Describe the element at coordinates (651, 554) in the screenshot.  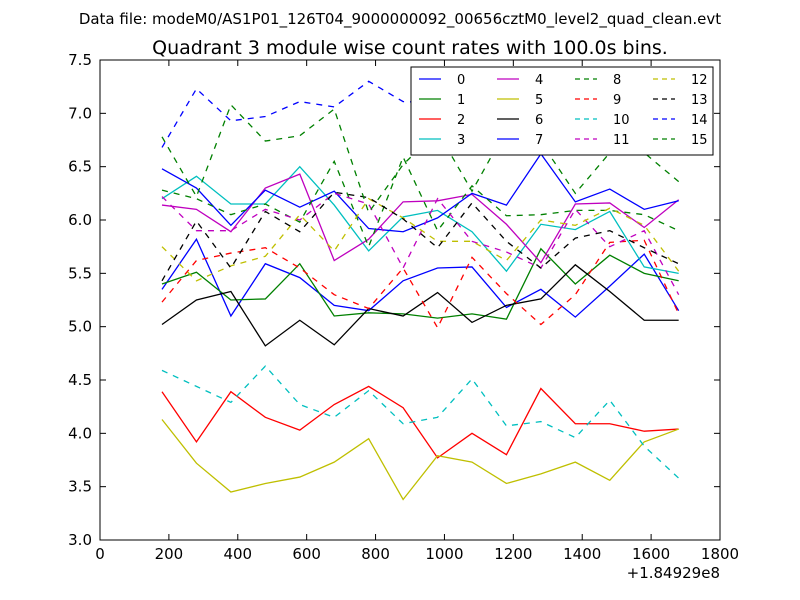
I see `x-tick-label: 1600` at that location.